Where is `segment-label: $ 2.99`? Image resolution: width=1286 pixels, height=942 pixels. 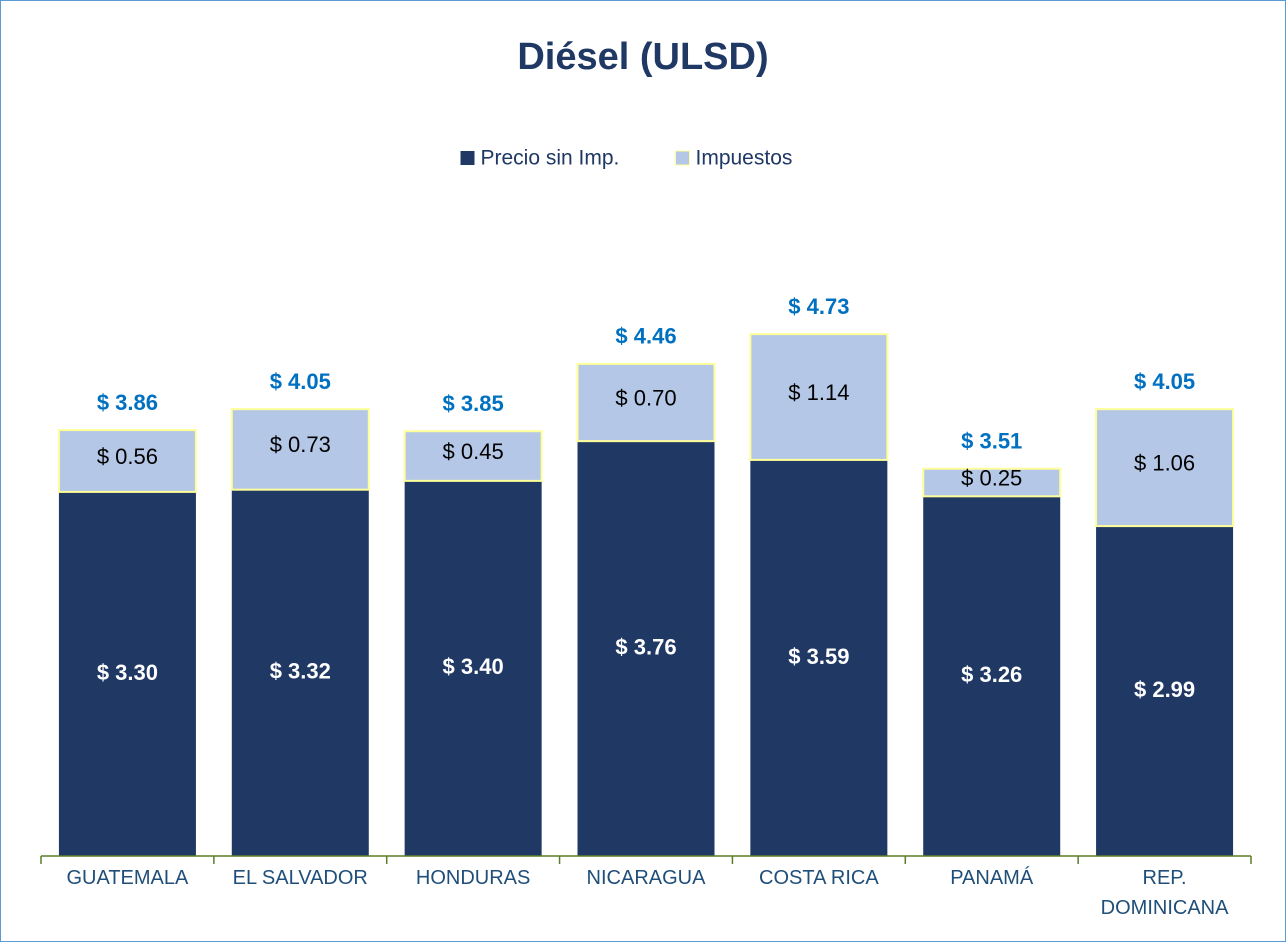
segment-label: $ 2.99 is located at coordinates (1164, 689).